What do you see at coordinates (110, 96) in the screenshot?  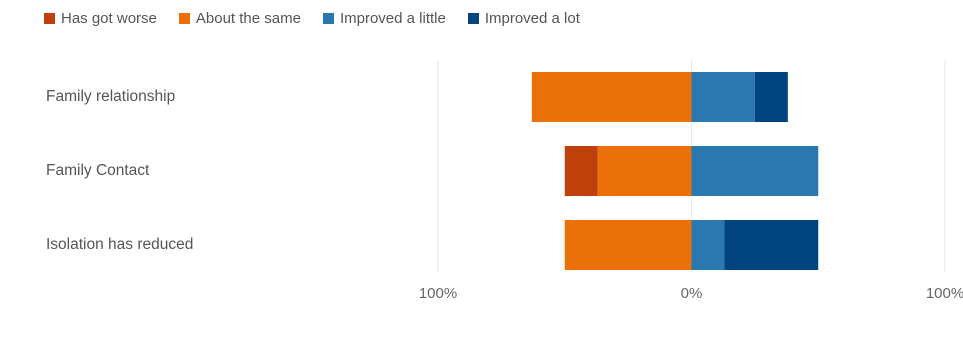 I see `category-label: Family relationship` at bounding box center [110, 96].